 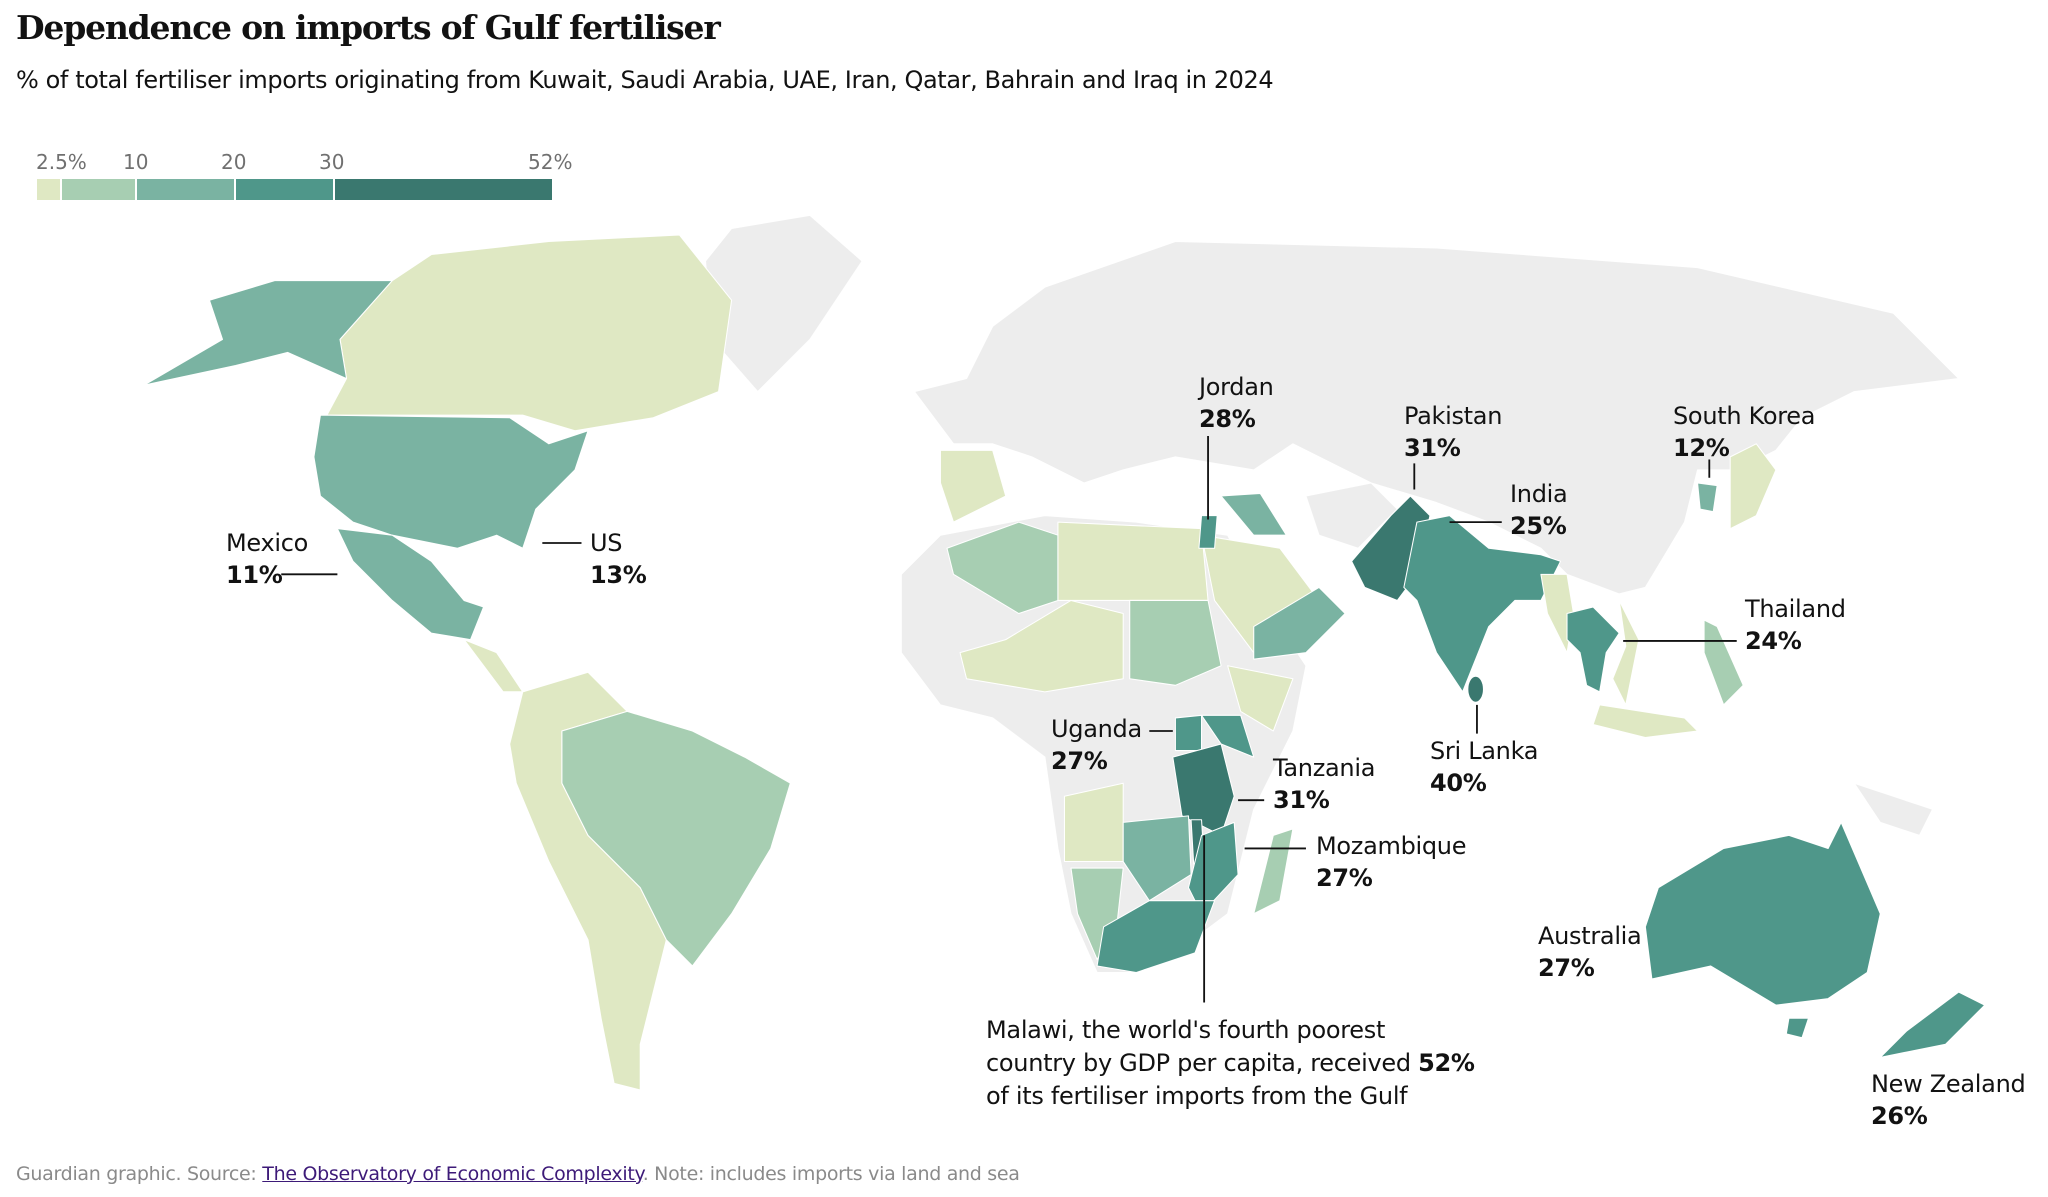 What do you see at coordinates (1188, 733) in the screenshot?
I see `uganda` at bounding box center [1188, 733].